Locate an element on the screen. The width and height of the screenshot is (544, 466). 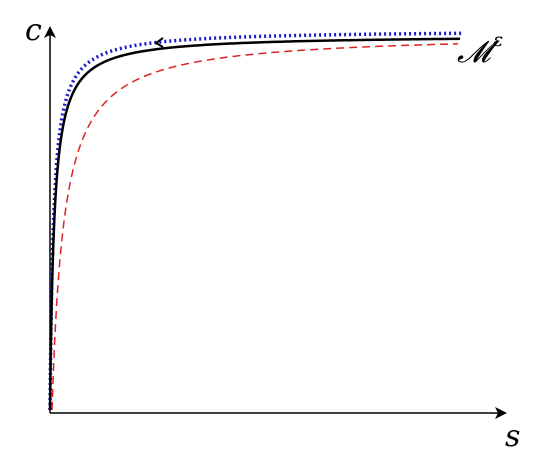
x-axis-label: s is located at coordinates (512, 436).